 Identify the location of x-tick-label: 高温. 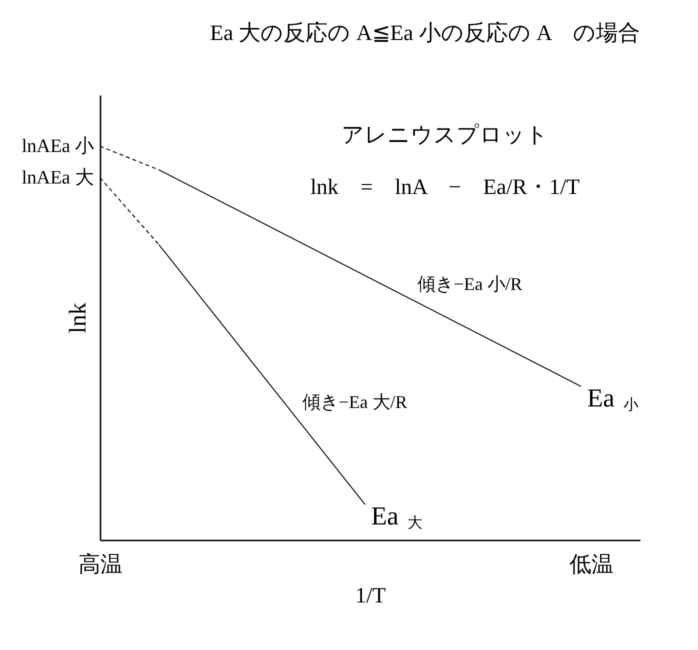
(100, 564).